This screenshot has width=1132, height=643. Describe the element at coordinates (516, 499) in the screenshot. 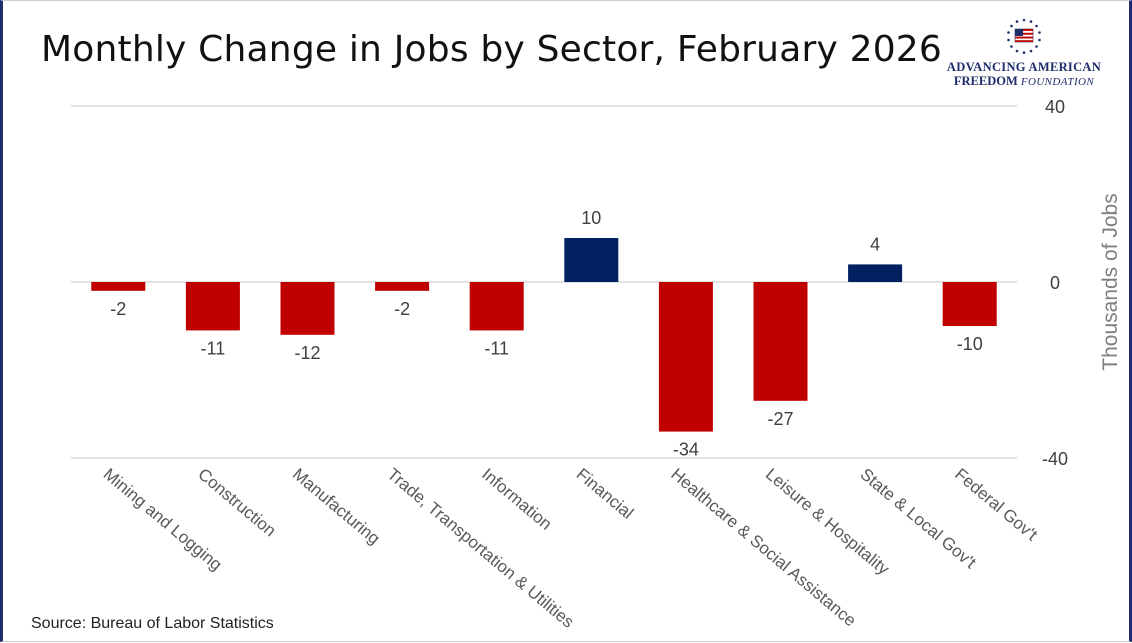

I see `x-tick-label: Information` at that location.